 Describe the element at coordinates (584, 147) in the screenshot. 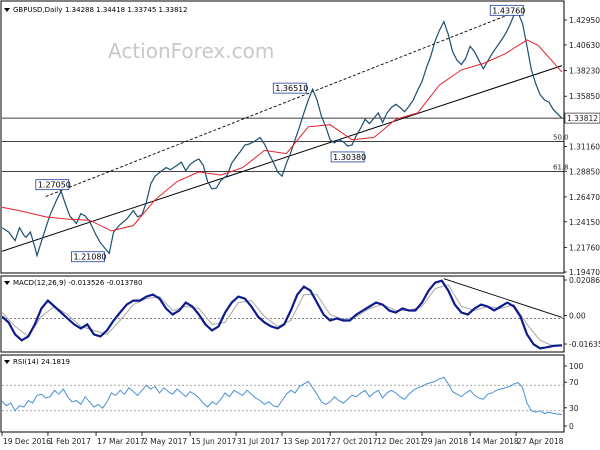

I see `price-axis-label: 1.31160` at that location.